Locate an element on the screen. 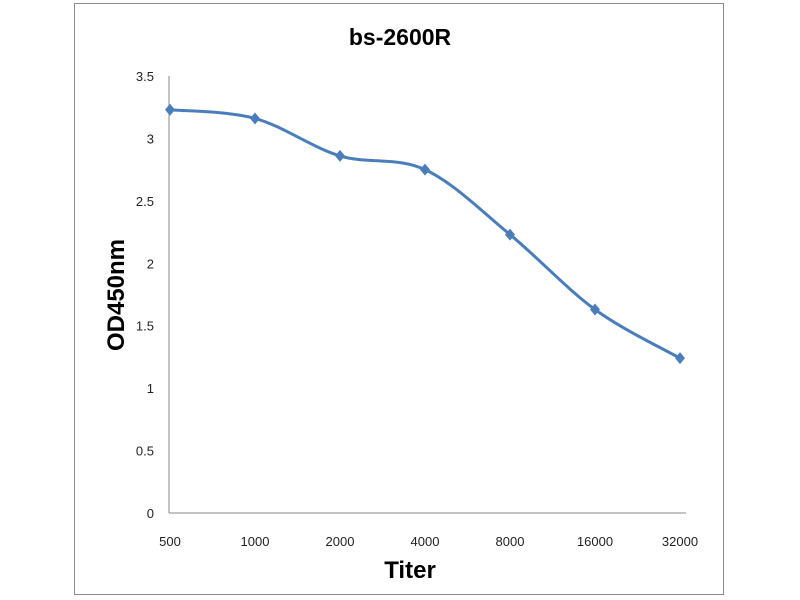  x-axis-label: Titer is located at coordinates (410, 570).